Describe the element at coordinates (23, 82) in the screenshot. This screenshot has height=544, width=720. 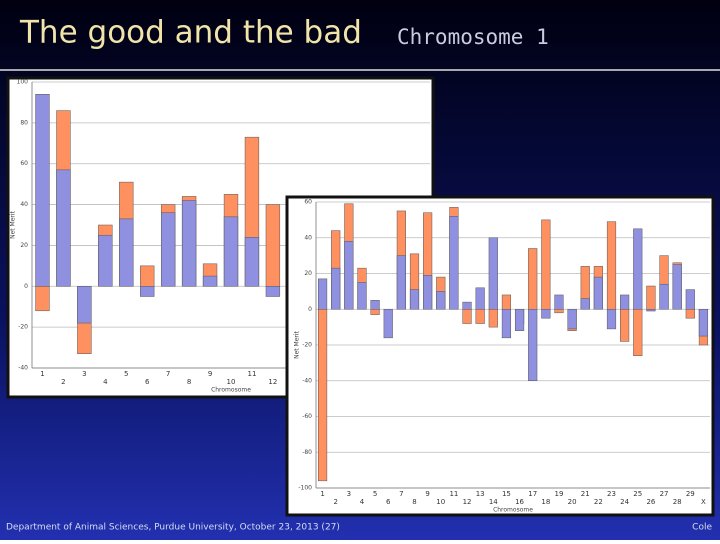
I see `y-tick-label: 100` at that location.